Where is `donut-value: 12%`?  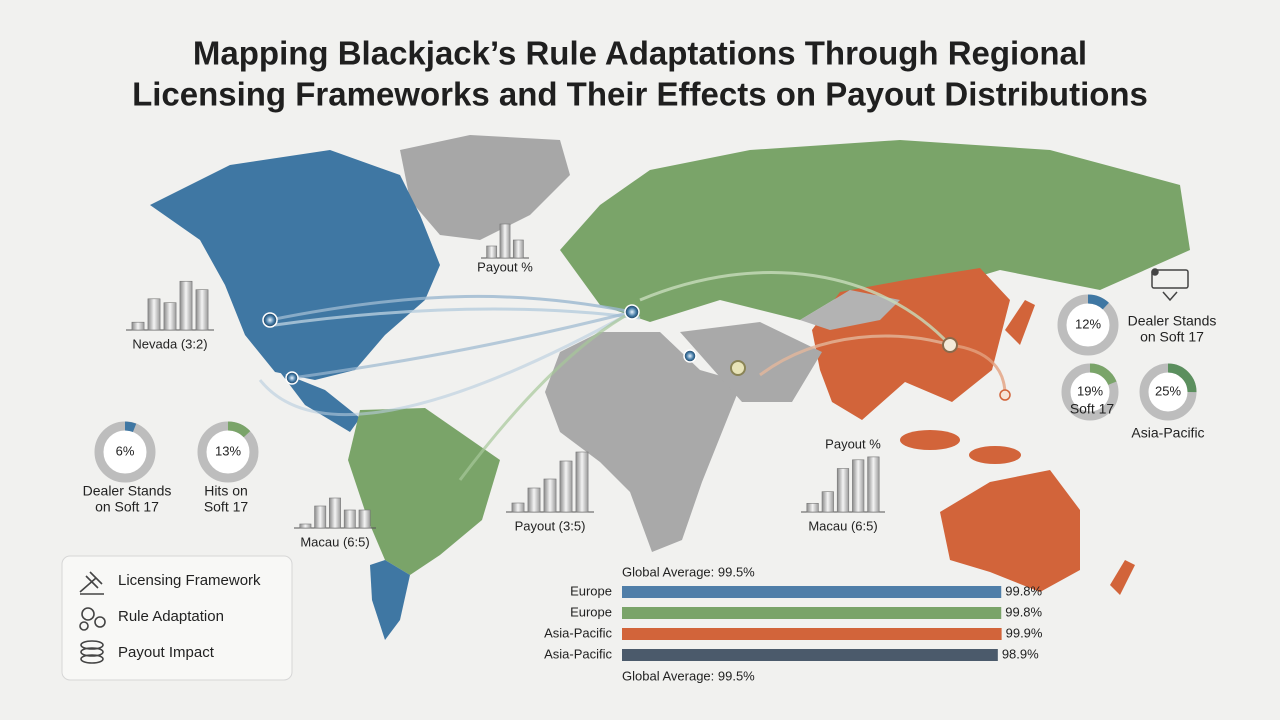
donut-value: 12% is located at coordinates (1088, 323).